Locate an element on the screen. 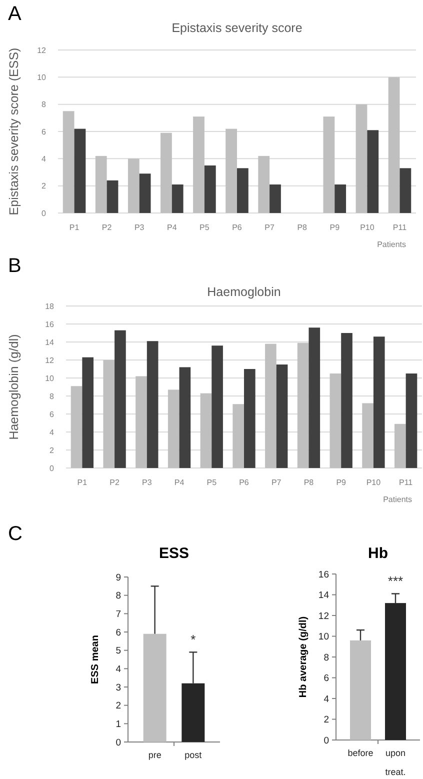 Image resolution: width=423 pixels, height=779 pixels. x-tick-label: before is located at coordinates (361, 753).